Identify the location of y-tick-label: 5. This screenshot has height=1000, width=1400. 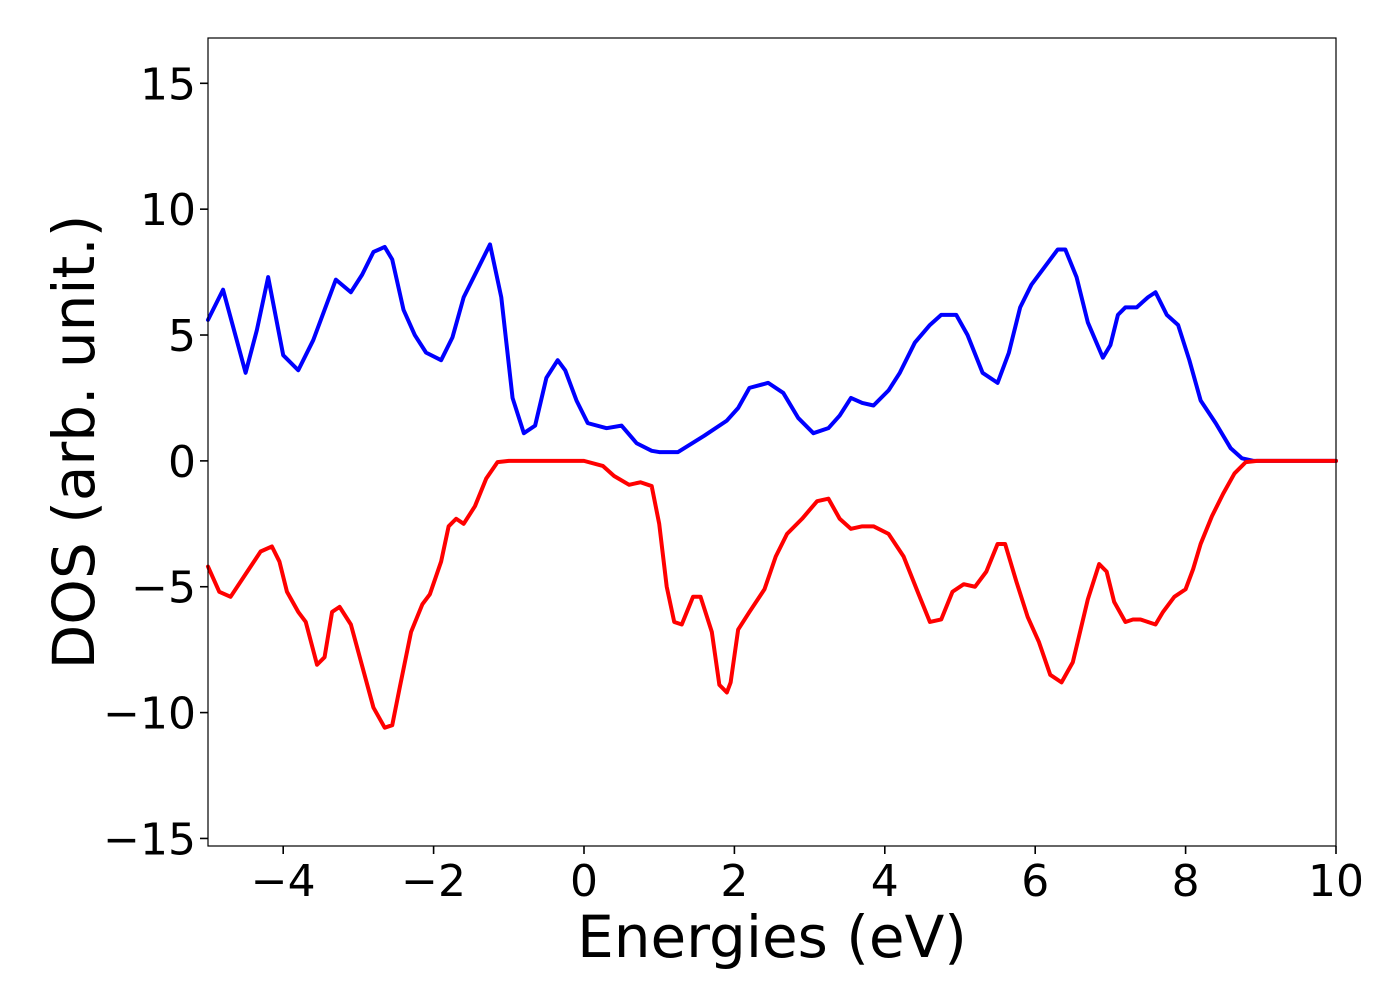
(182, 336).